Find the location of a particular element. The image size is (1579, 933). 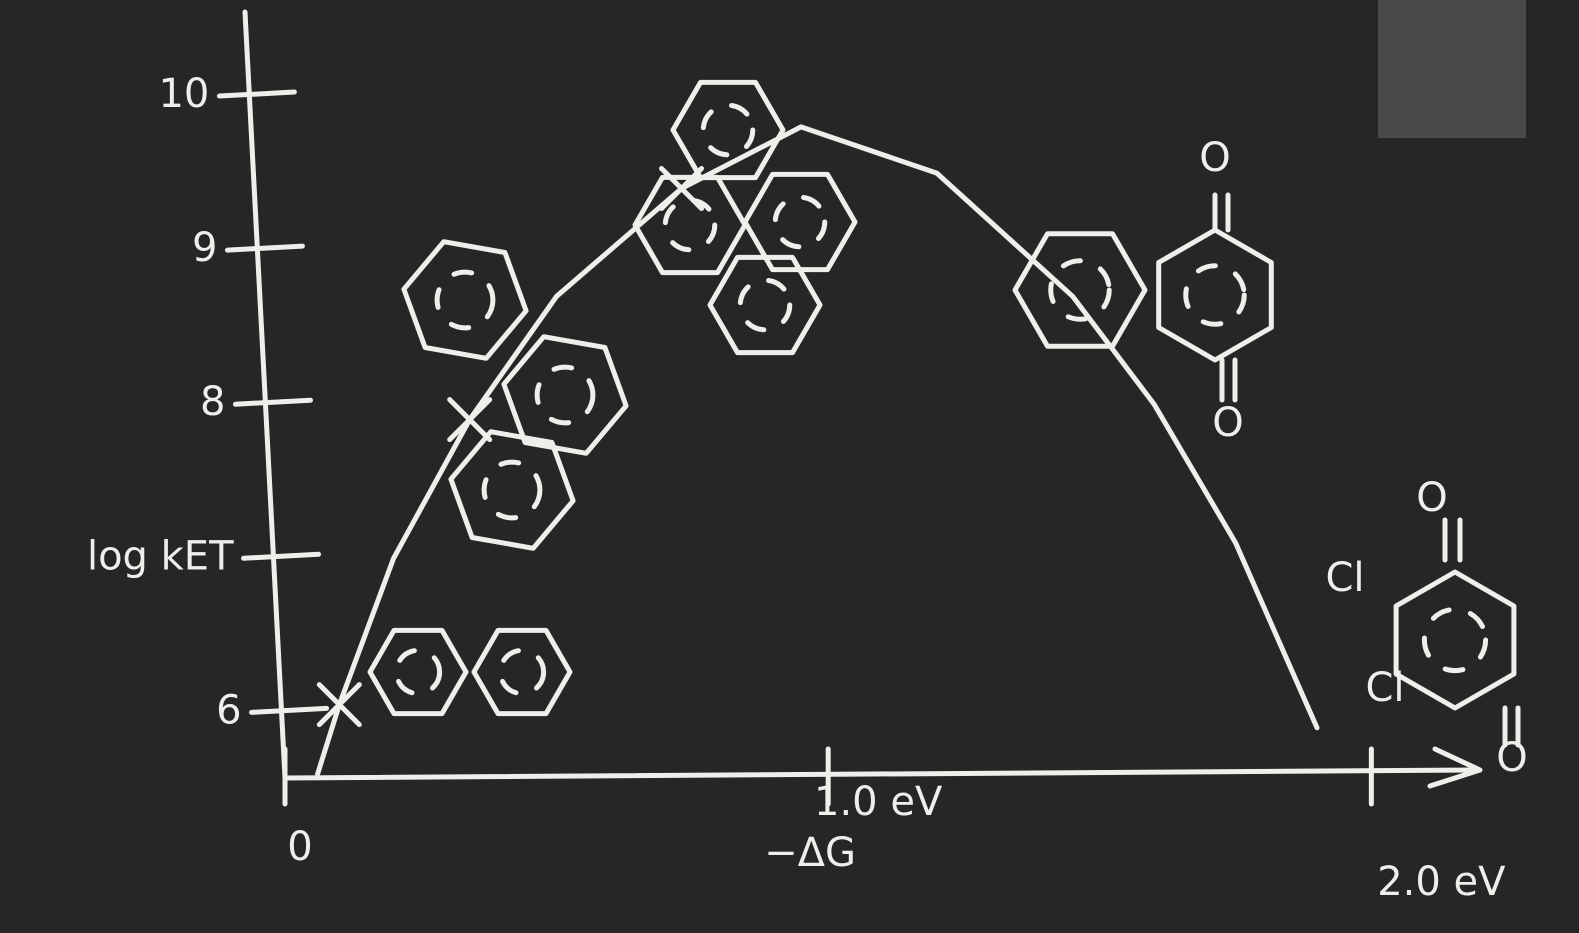

y-tick-label: 8 is located at coordinates (212, 402).